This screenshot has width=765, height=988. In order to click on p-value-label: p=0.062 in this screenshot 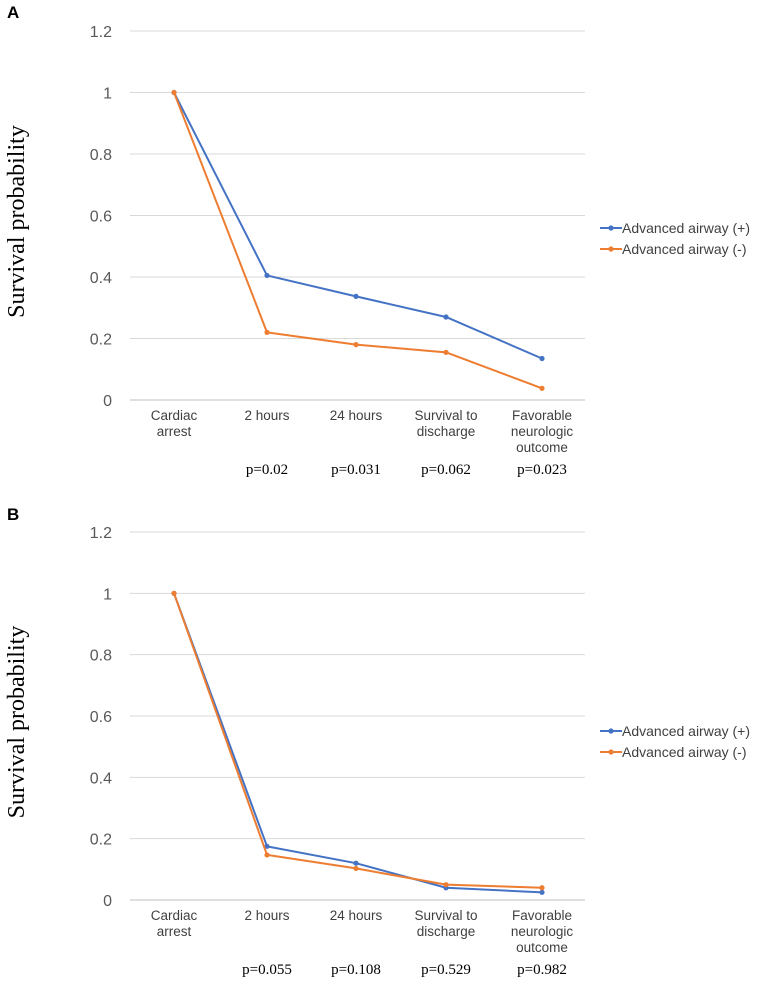, I will do `click(446, 470)`.